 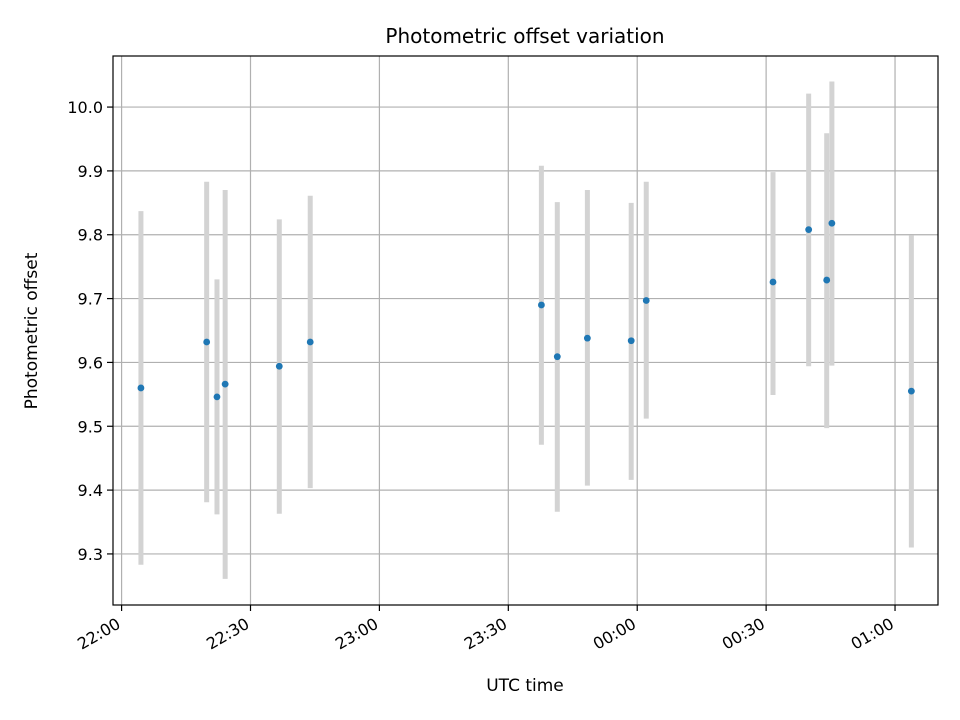 I want to click on y-tick-label: 9.9, so click(x=90, y=171).